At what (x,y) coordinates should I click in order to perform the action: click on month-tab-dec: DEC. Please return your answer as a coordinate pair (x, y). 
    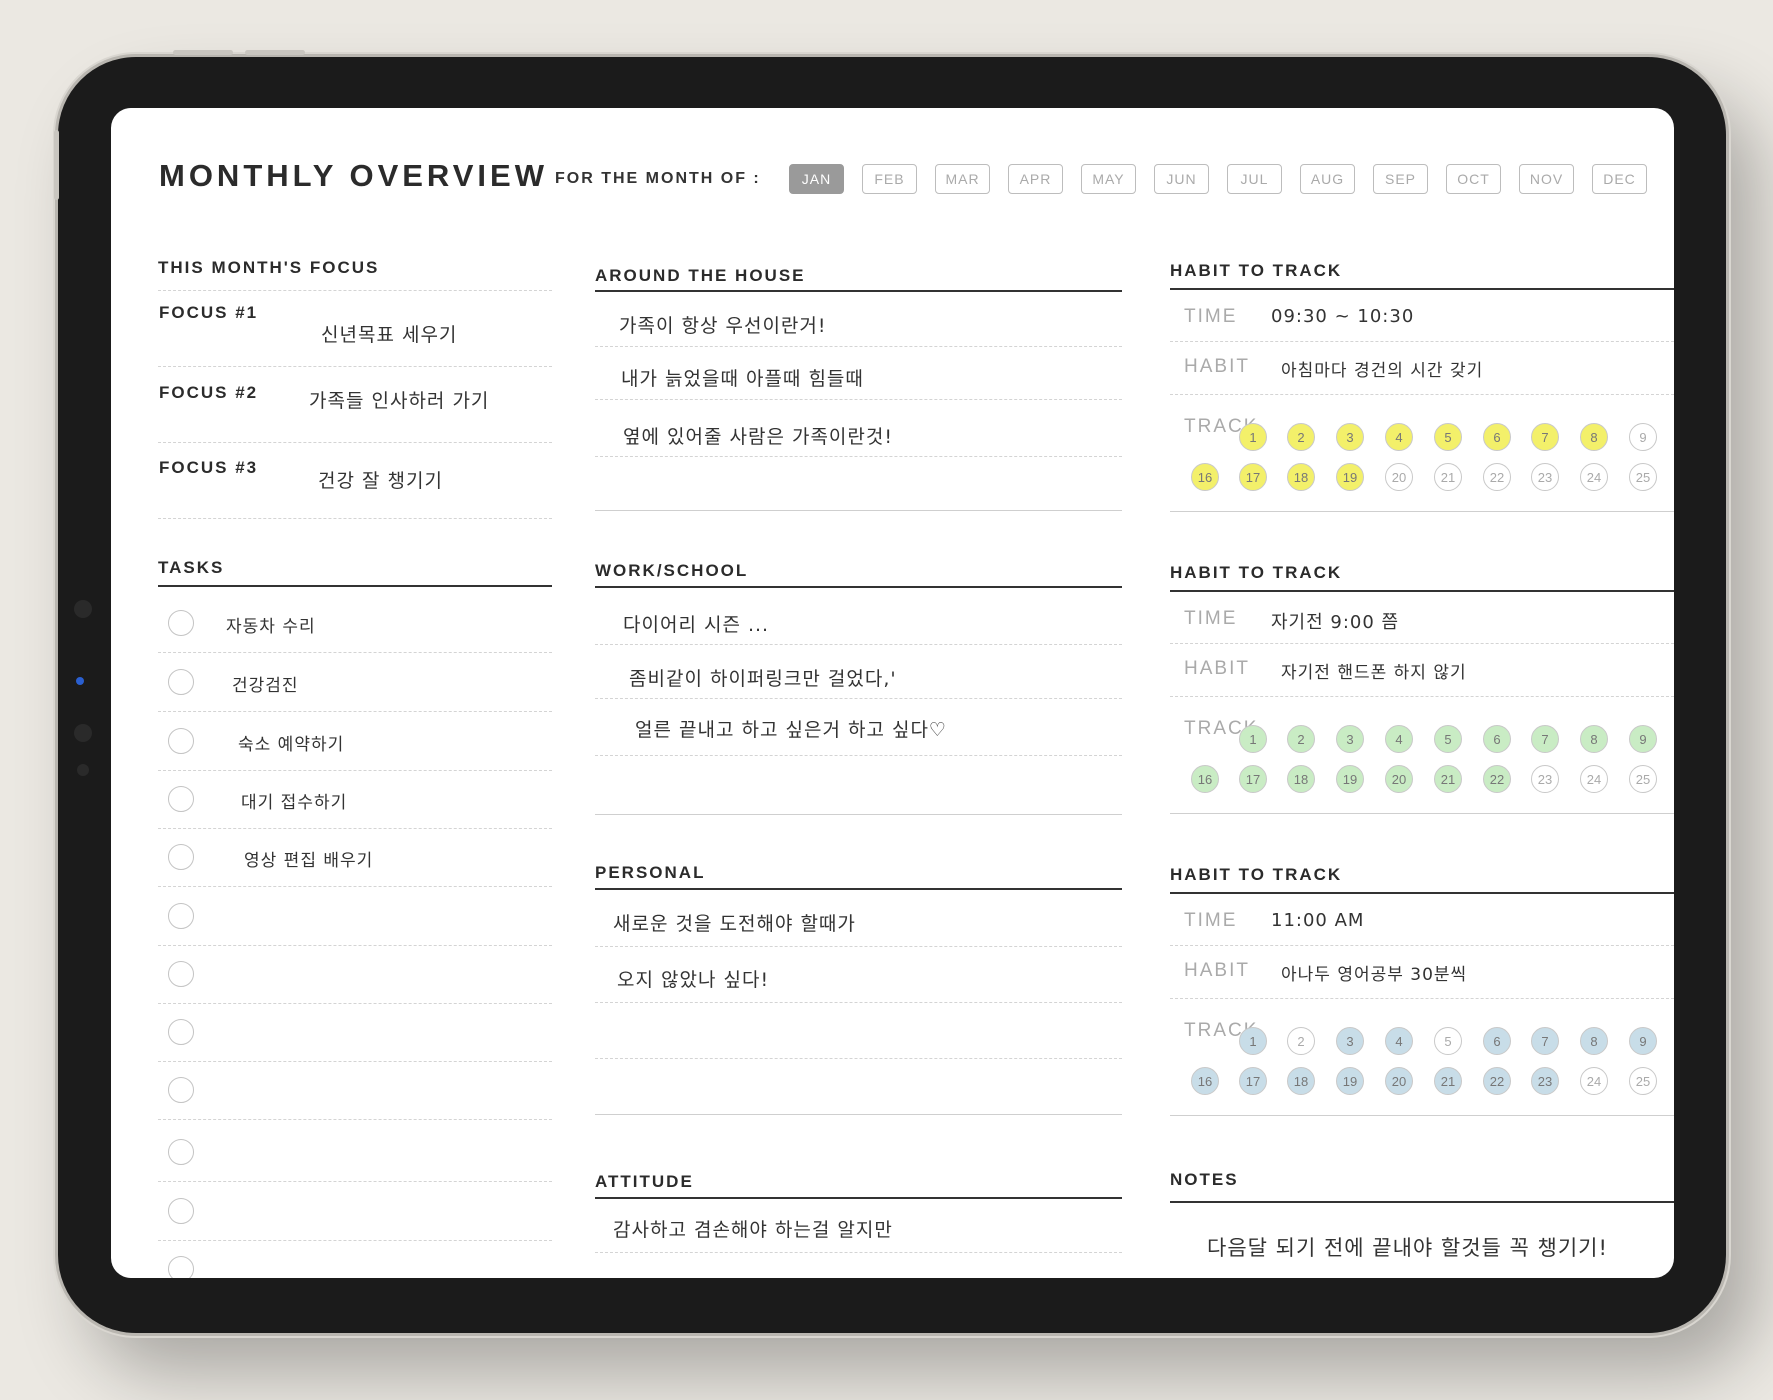
    Looking at the image, I should click on (1619, 179).